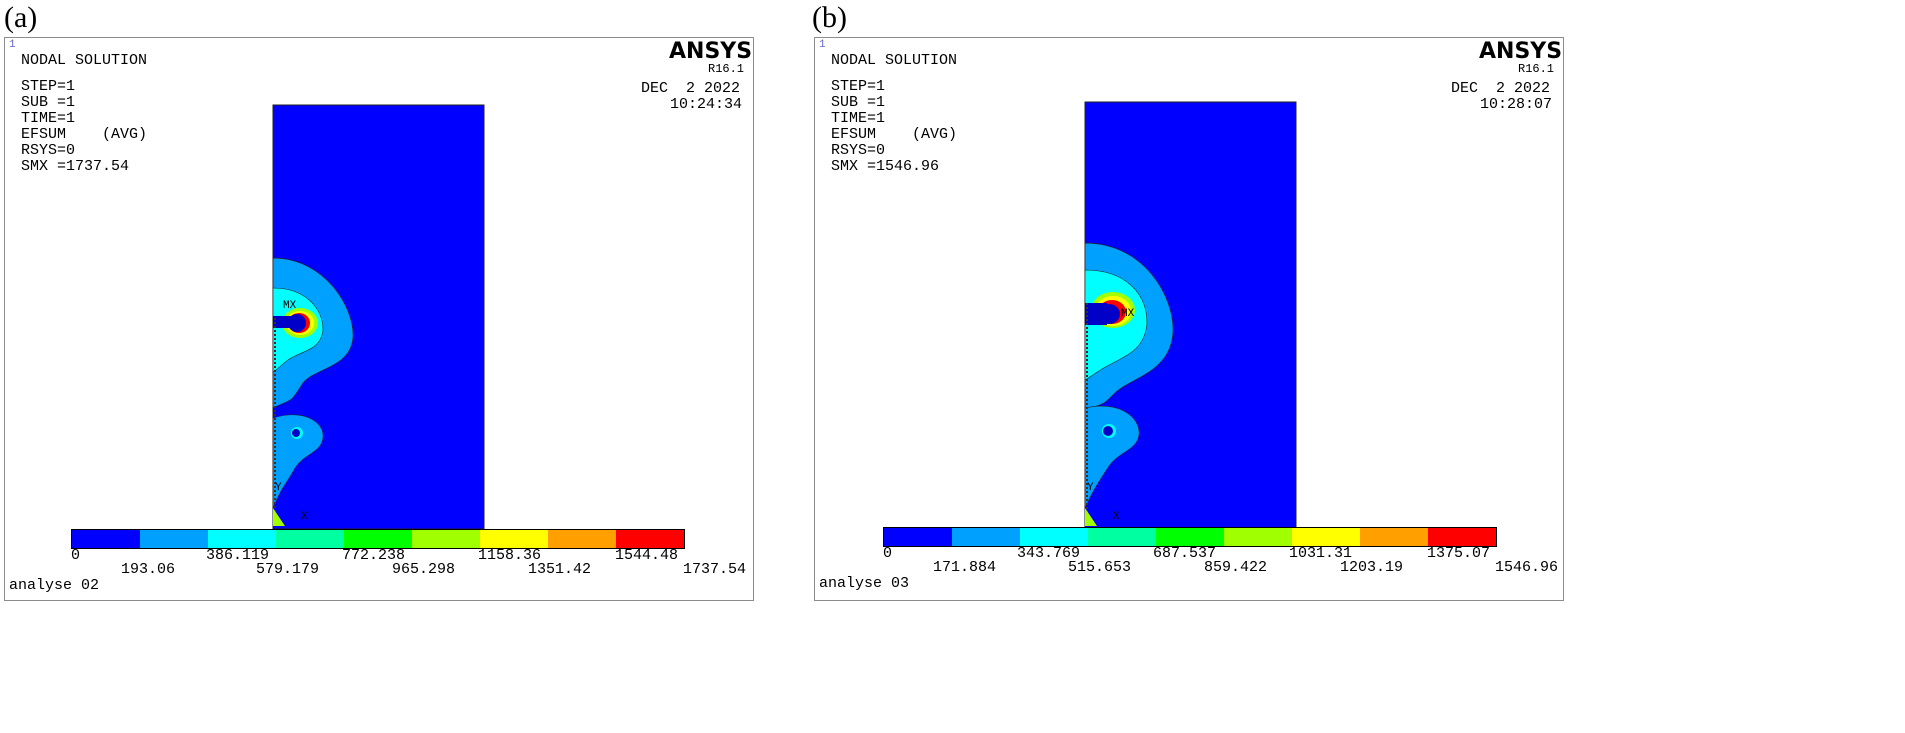 The height and width of the screenshot is (733, 1905). What do you see at coordinates (510, 555) in the screenshot?
I see `legend-tick: 1158.36` at bounding box center [510, 555].